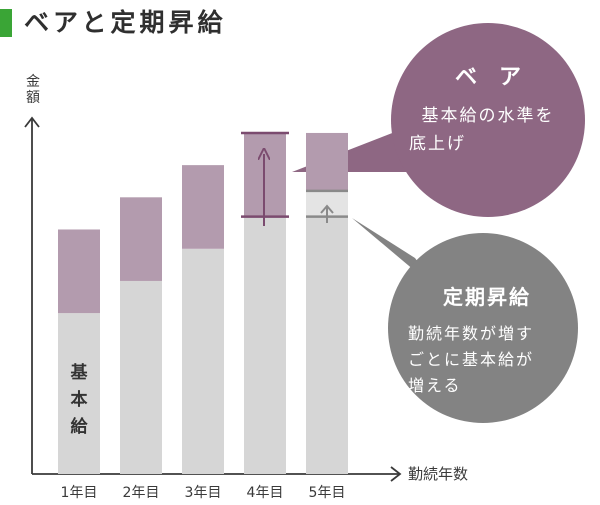 The image size is (600, 505). Describe the element at coordinates (327, 493) in the screenshot. I see `x-tick-label: 5年目` at that location.